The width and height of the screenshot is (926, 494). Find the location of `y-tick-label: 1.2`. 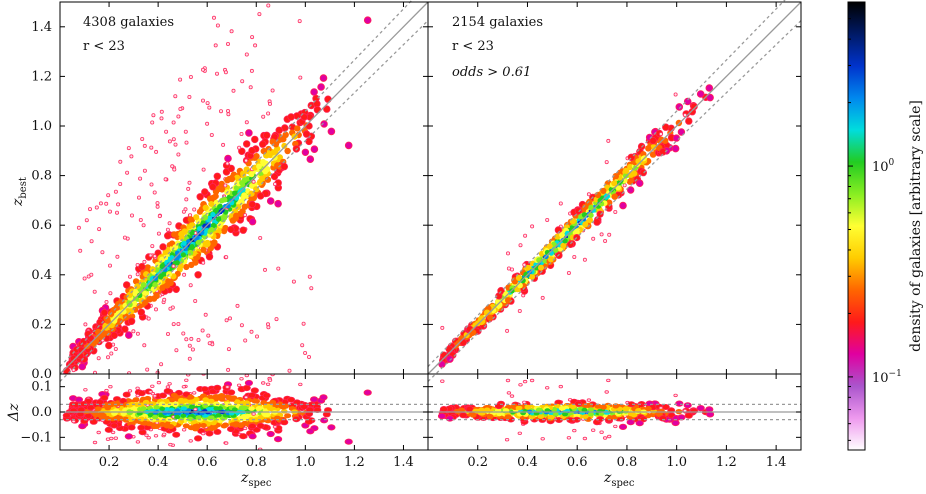

y-tick-label: 1.2 is located at coordinates (41, 76).